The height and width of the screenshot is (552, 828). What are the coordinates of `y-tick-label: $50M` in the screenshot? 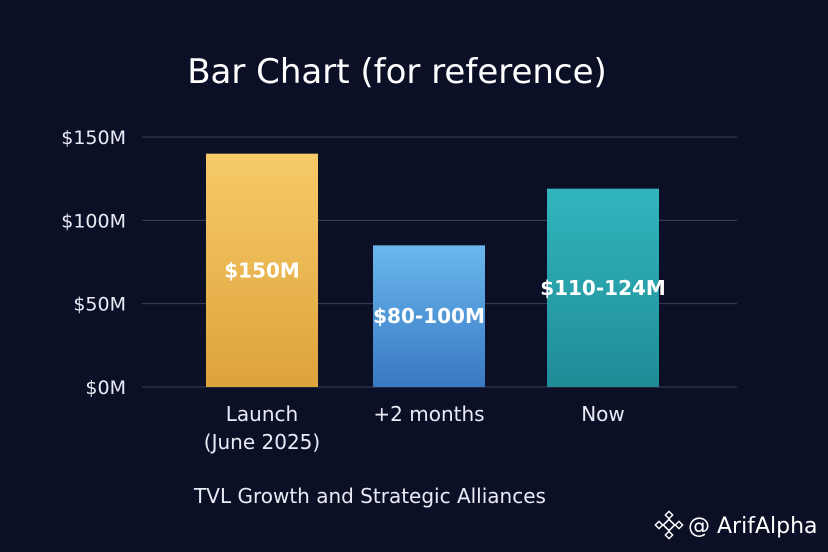 It's located at (99, 305).